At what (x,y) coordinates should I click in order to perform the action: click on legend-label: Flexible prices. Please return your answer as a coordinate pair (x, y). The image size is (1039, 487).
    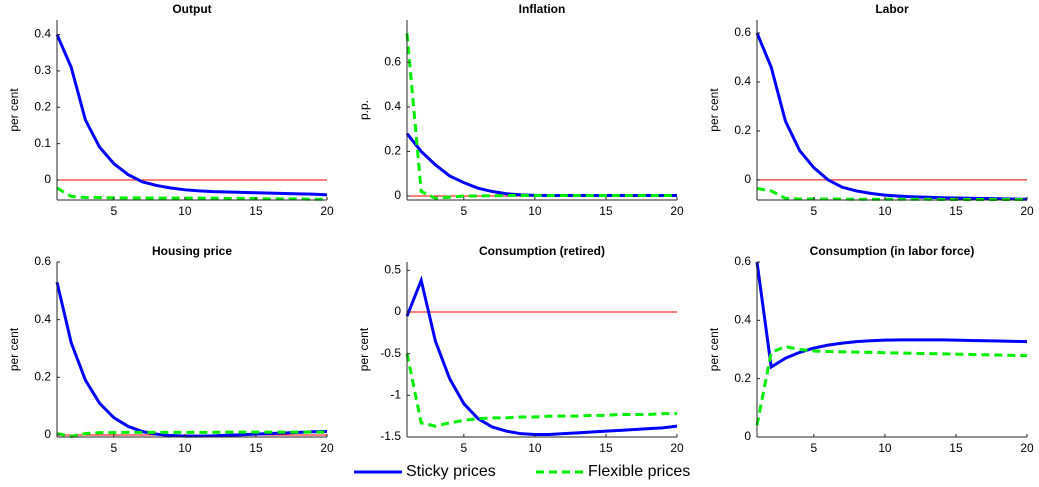
    Looking at the image, I should click on (639, 471).